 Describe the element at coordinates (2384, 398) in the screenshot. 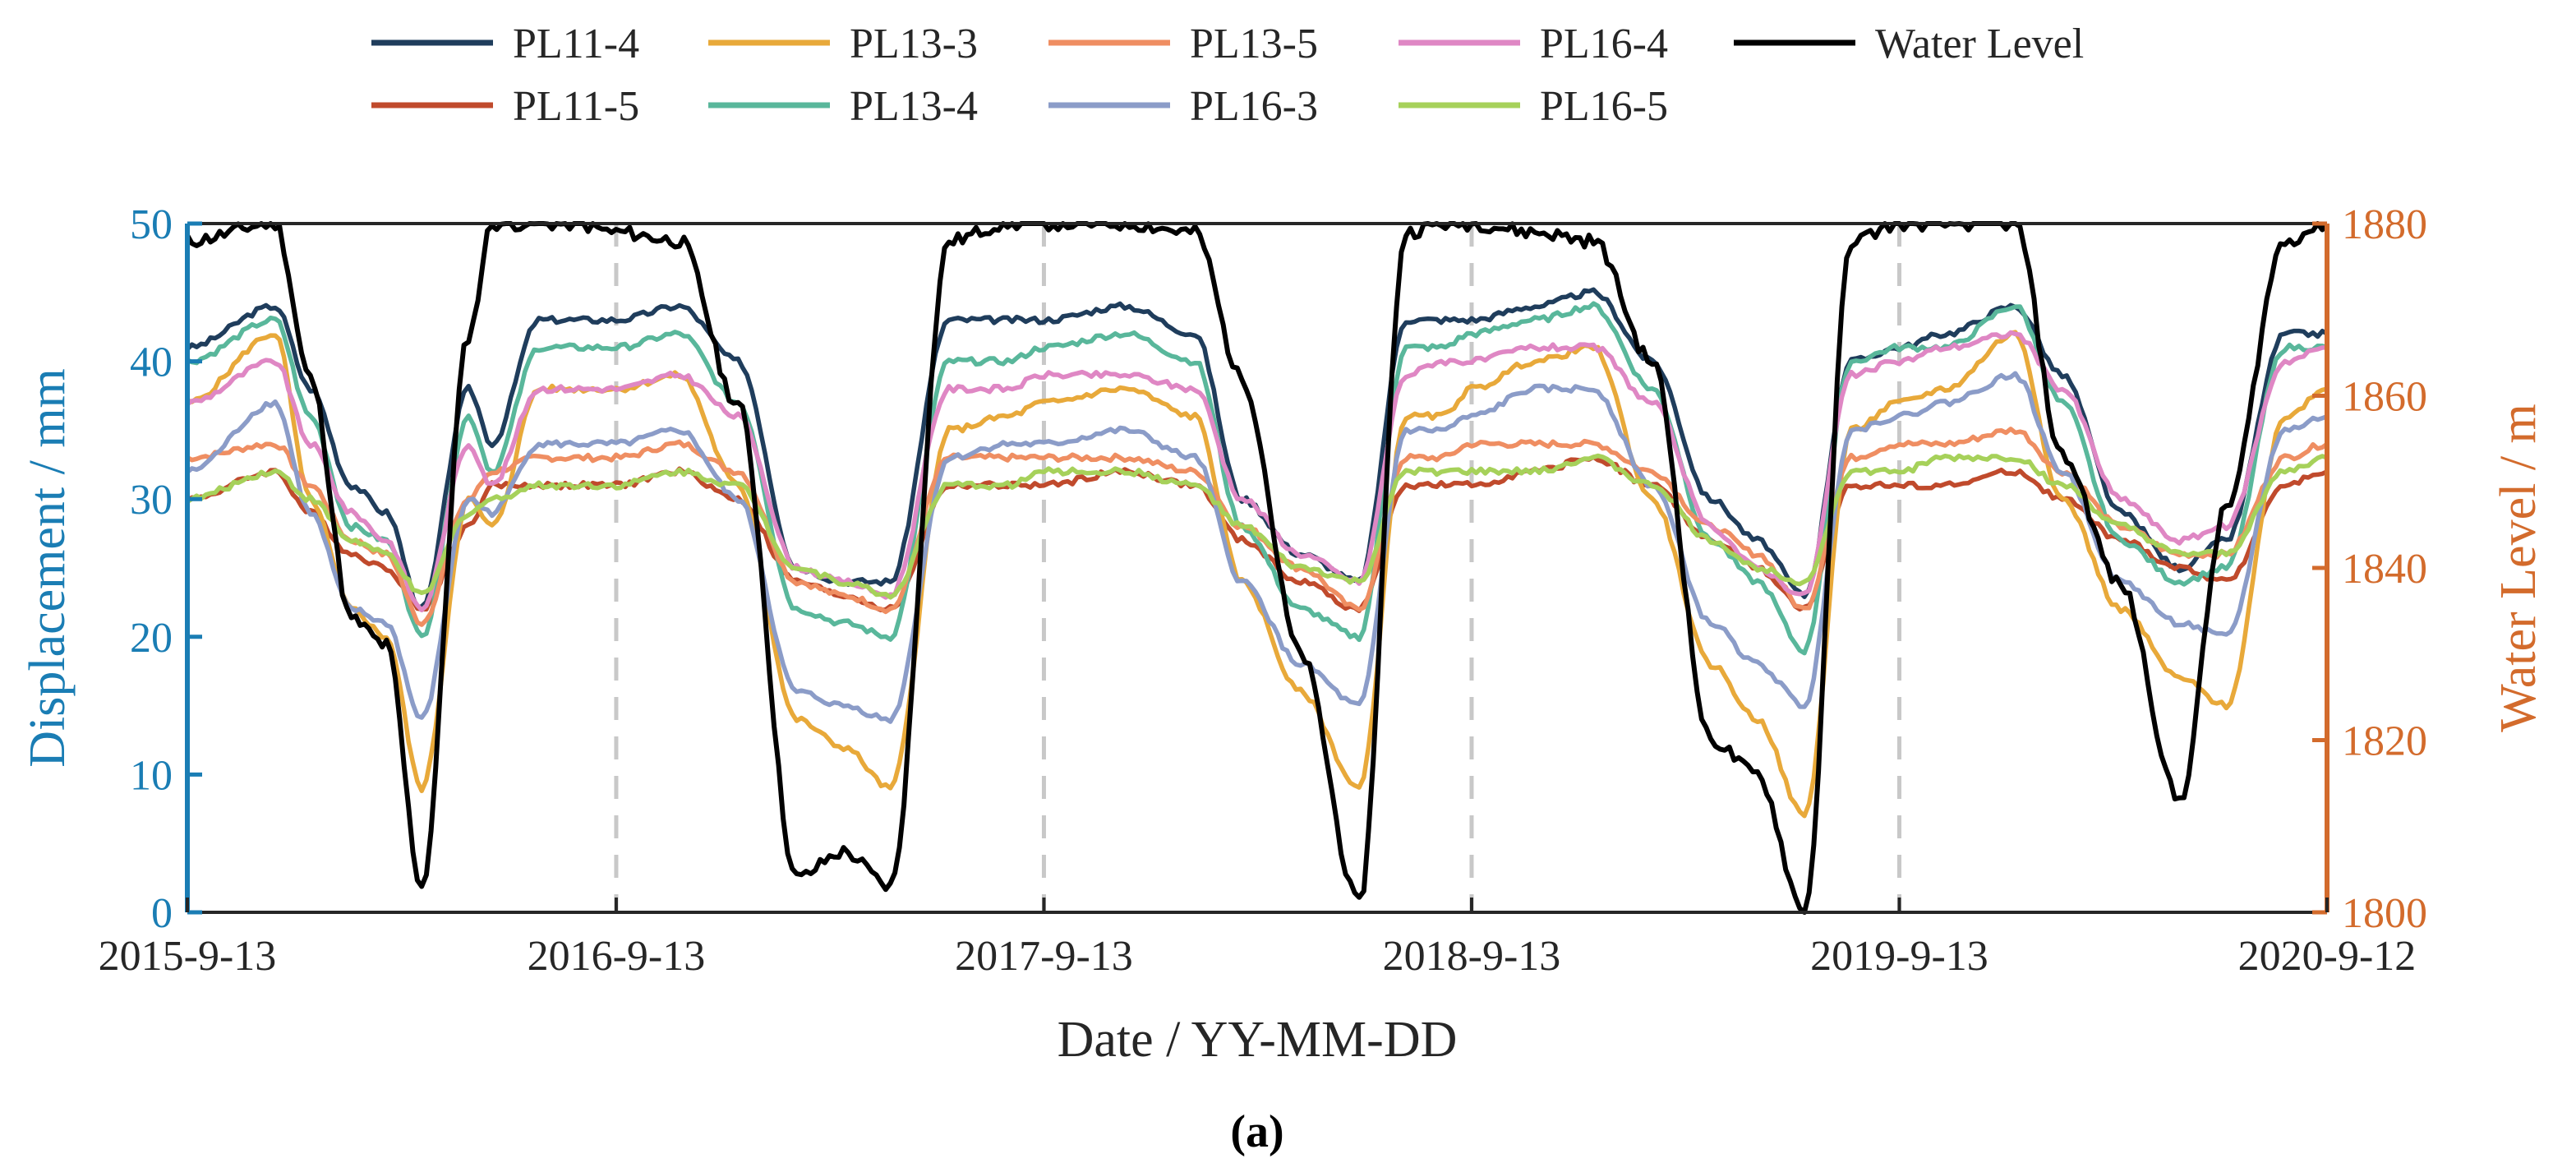

I see `y-right-tick-label: 1860` at that location.